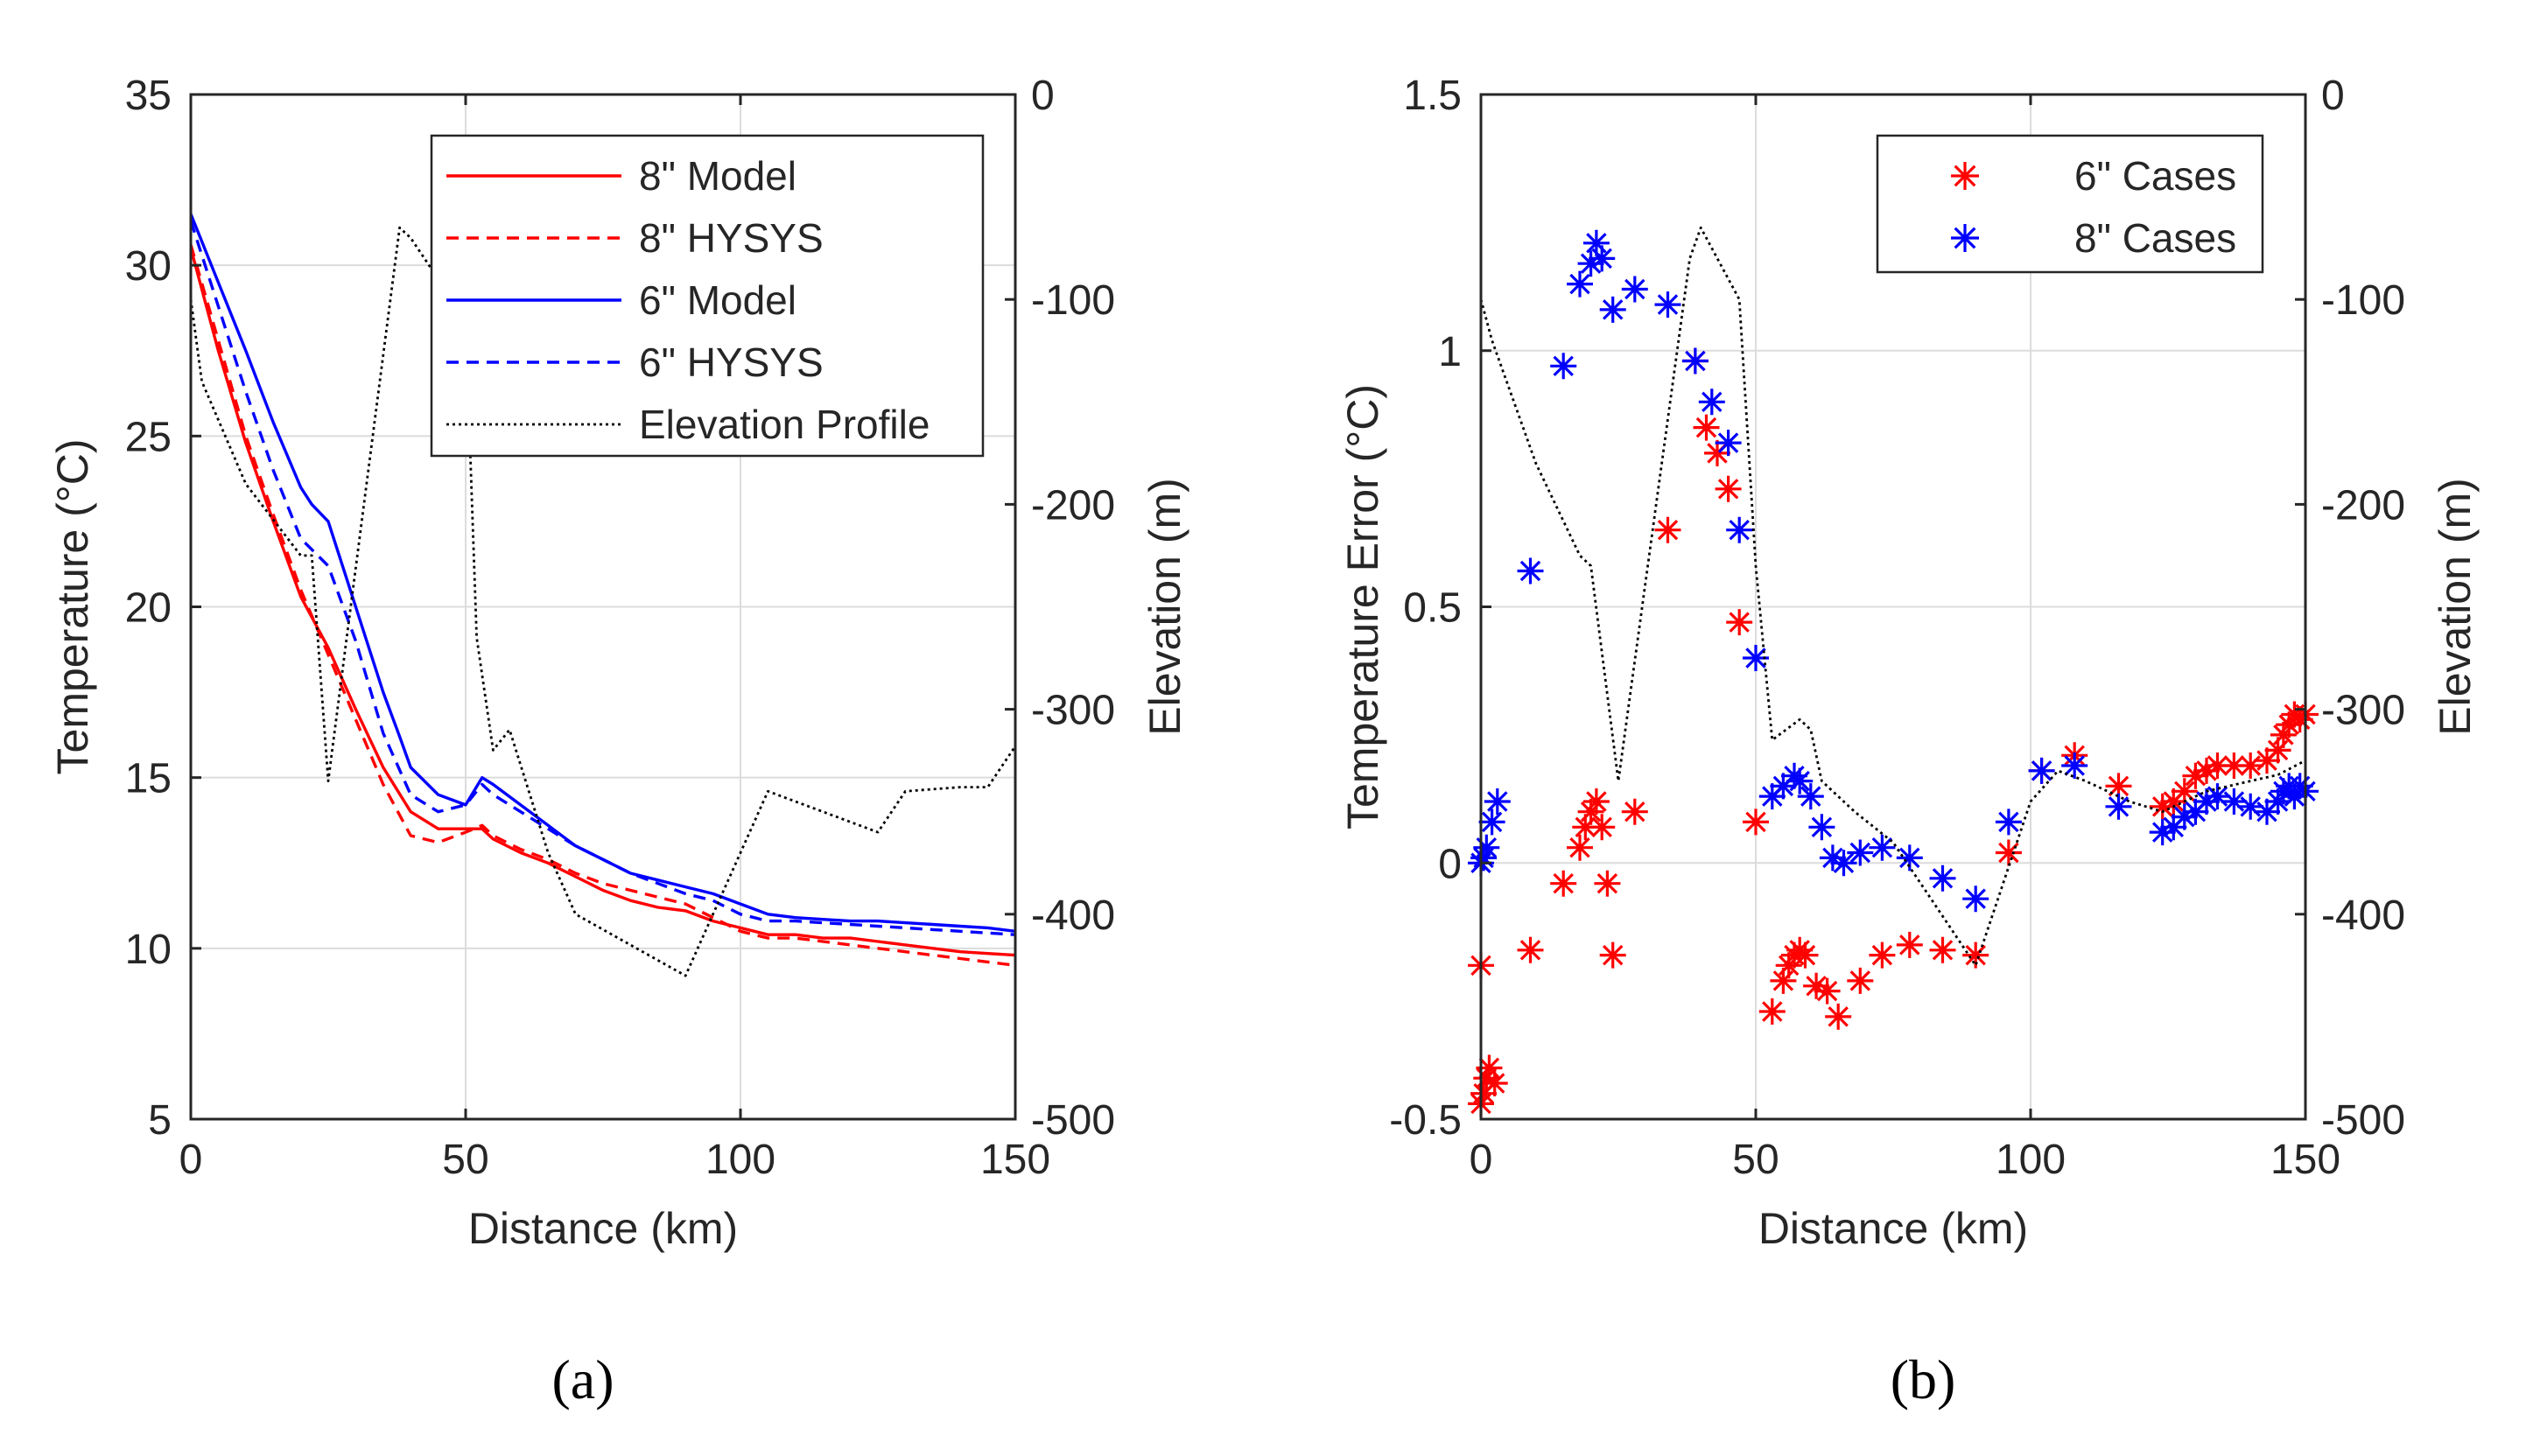  Describe the element at coordinates (2155, 176) in the screenshot. I see `legend-label: 6" Cases` at that location.